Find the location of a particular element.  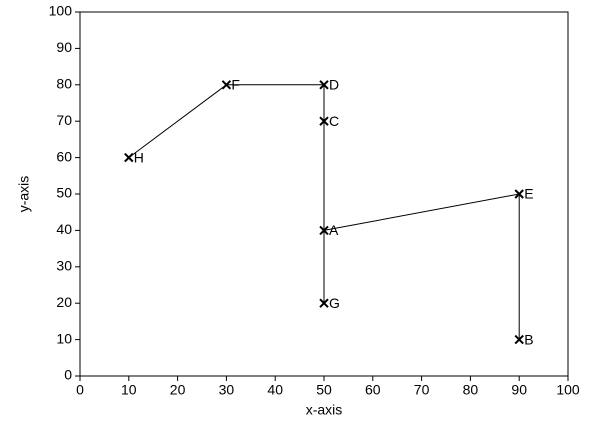

x-tick-label: 30 is located at coordinates (227, 390).